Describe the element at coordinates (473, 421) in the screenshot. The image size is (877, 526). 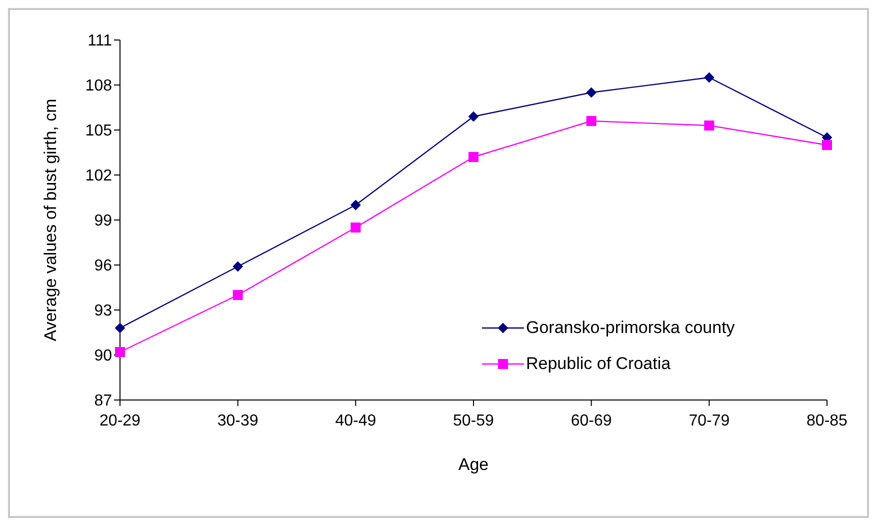
I see `x-tick-label: 50-59` at that location.